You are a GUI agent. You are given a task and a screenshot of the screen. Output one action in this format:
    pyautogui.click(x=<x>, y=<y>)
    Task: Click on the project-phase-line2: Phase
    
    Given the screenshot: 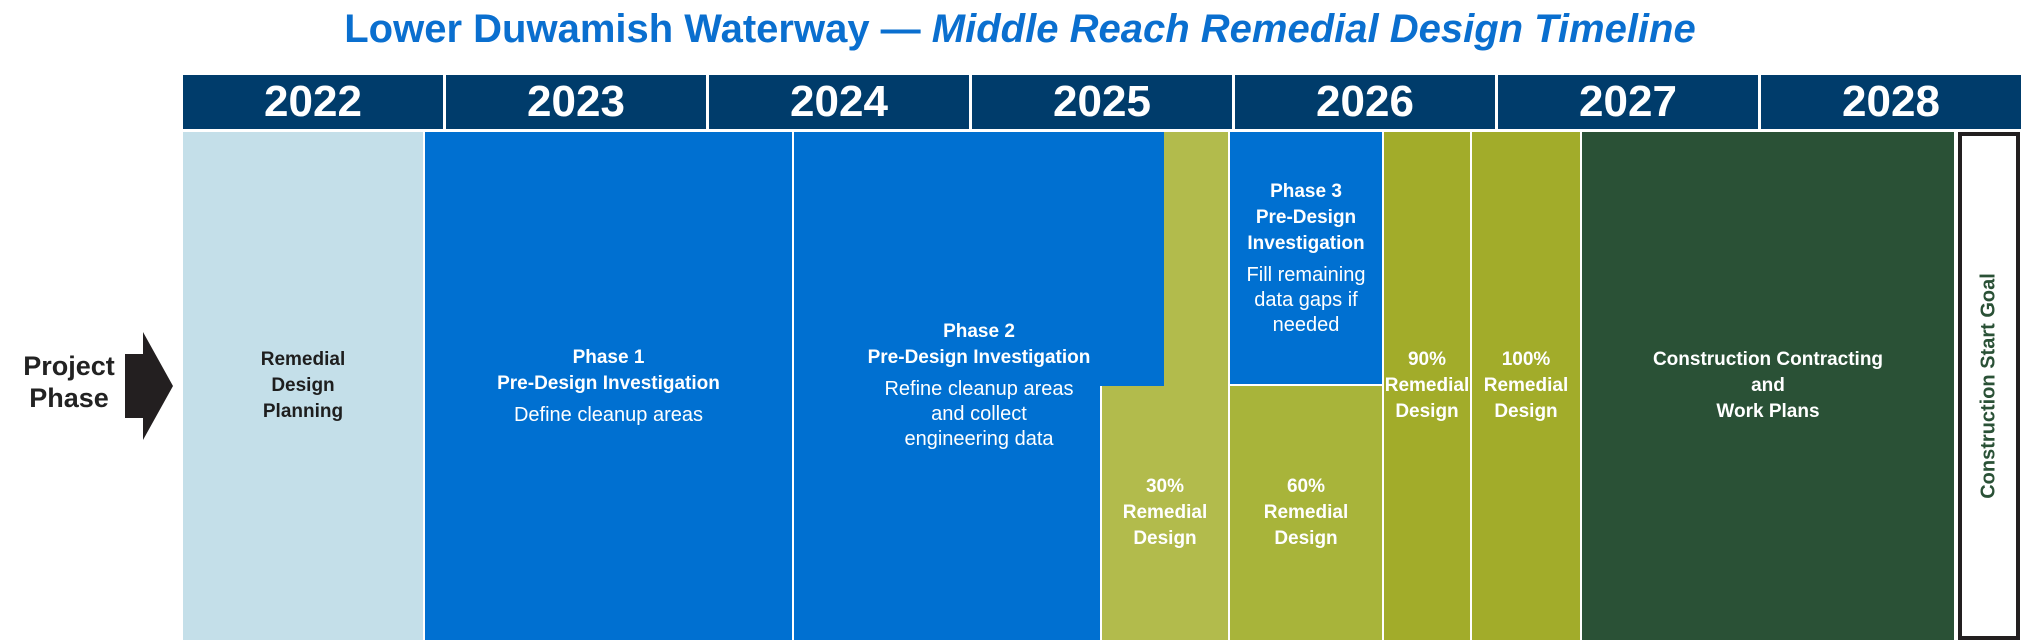 What is the action you would take?
    pyautogui.click(x=69, y=398)
    